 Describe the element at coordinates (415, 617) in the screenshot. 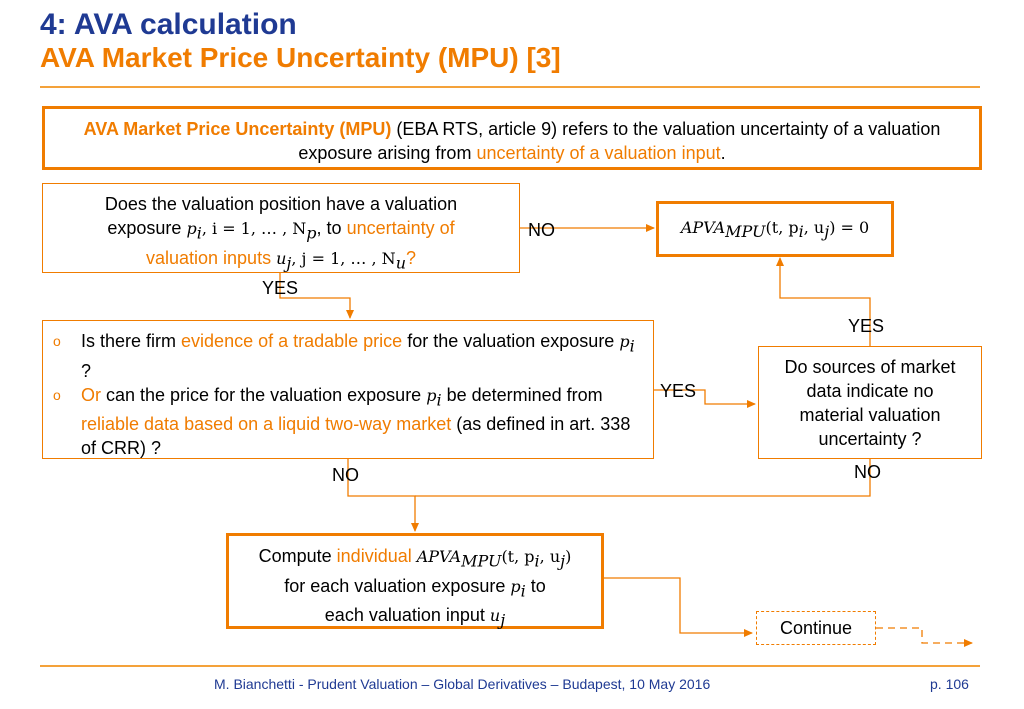

I see `compute-line3: each valuation input uj` at that location.